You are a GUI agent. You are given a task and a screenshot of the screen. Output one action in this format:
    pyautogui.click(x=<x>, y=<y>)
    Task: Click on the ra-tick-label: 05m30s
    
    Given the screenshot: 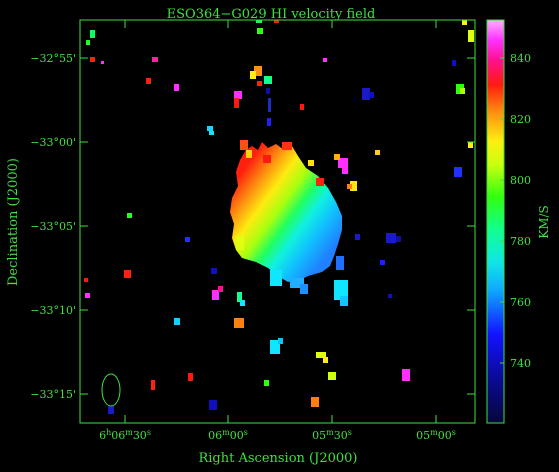 What is the action you would take?
    pyautogui.click(x=332, y=435)
    